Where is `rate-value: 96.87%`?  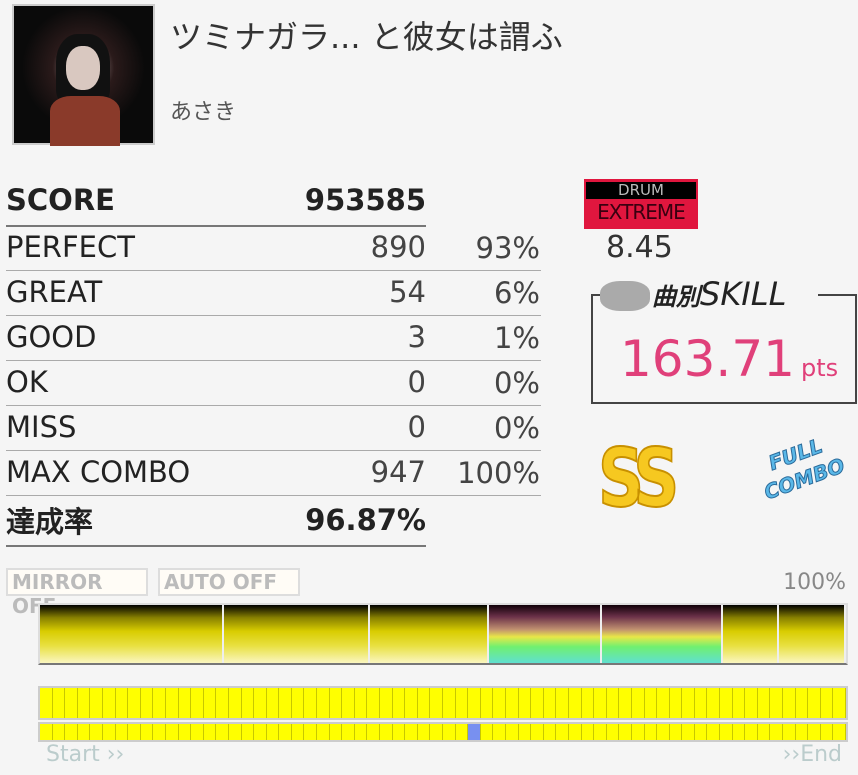
rate-value: 96.87% is located at coordinates (365, 520).